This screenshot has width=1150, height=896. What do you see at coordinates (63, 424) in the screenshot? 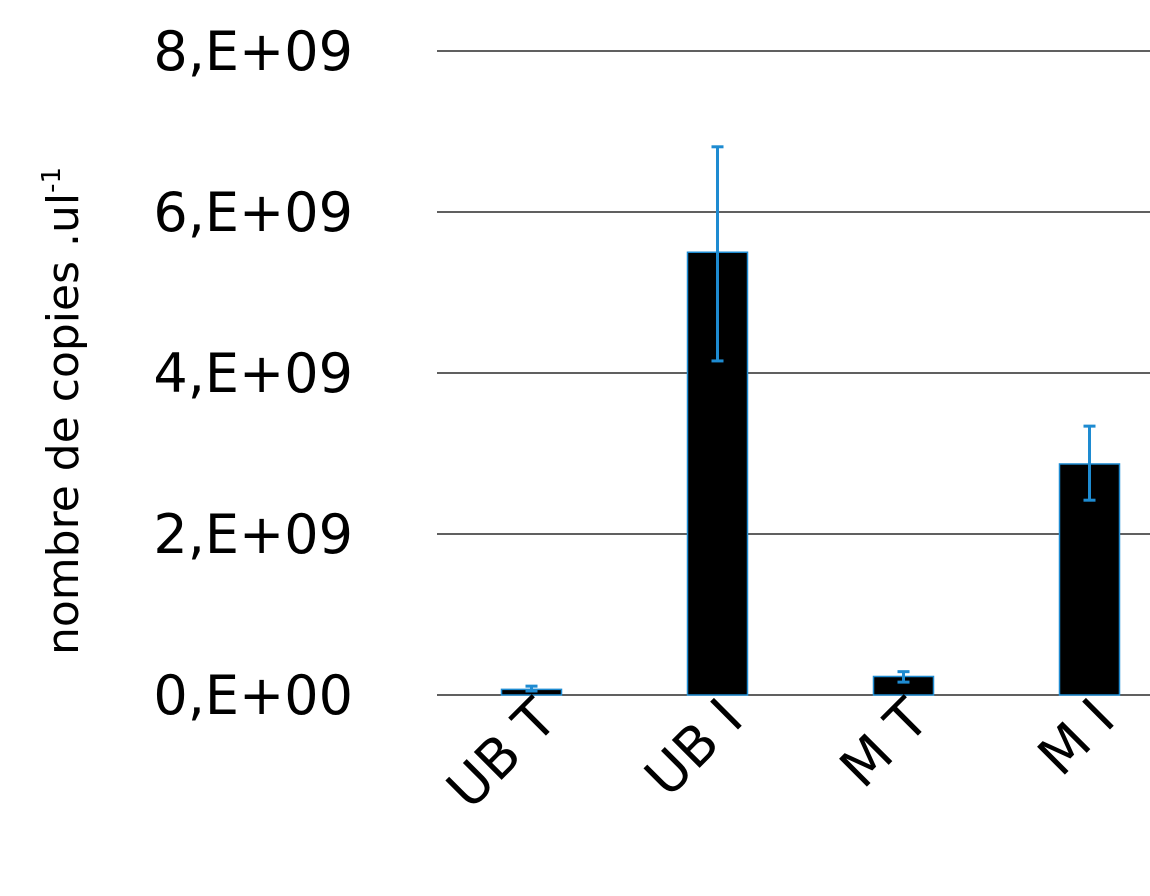
I see `y-axis-label-text: nombre de copies .ul` at bounding box center [63, 424].